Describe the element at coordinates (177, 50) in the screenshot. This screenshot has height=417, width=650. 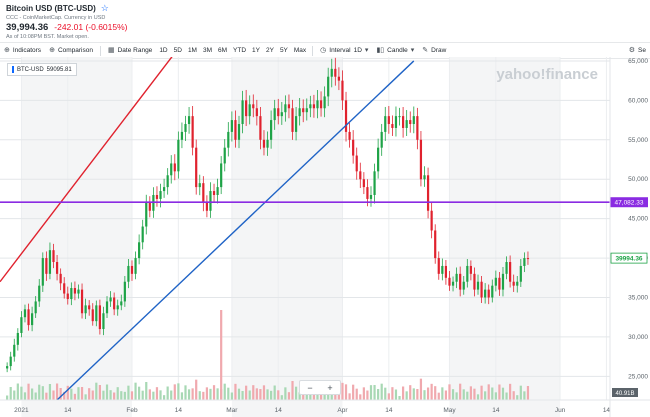
I see `range-button-5d: 5D` at that location.